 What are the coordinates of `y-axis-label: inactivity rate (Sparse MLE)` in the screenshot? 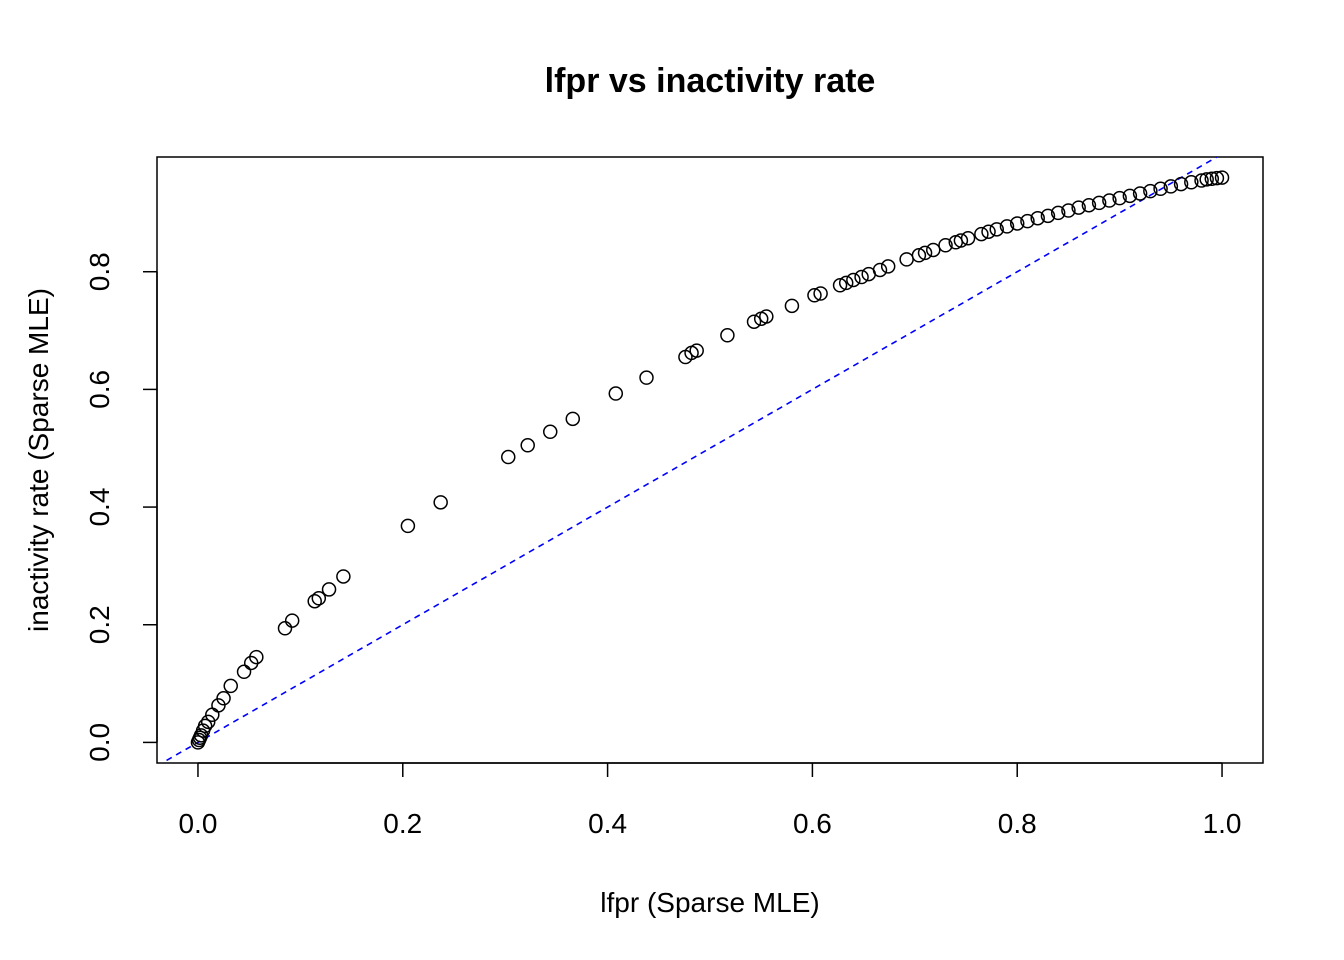 It's located at (38, 460).